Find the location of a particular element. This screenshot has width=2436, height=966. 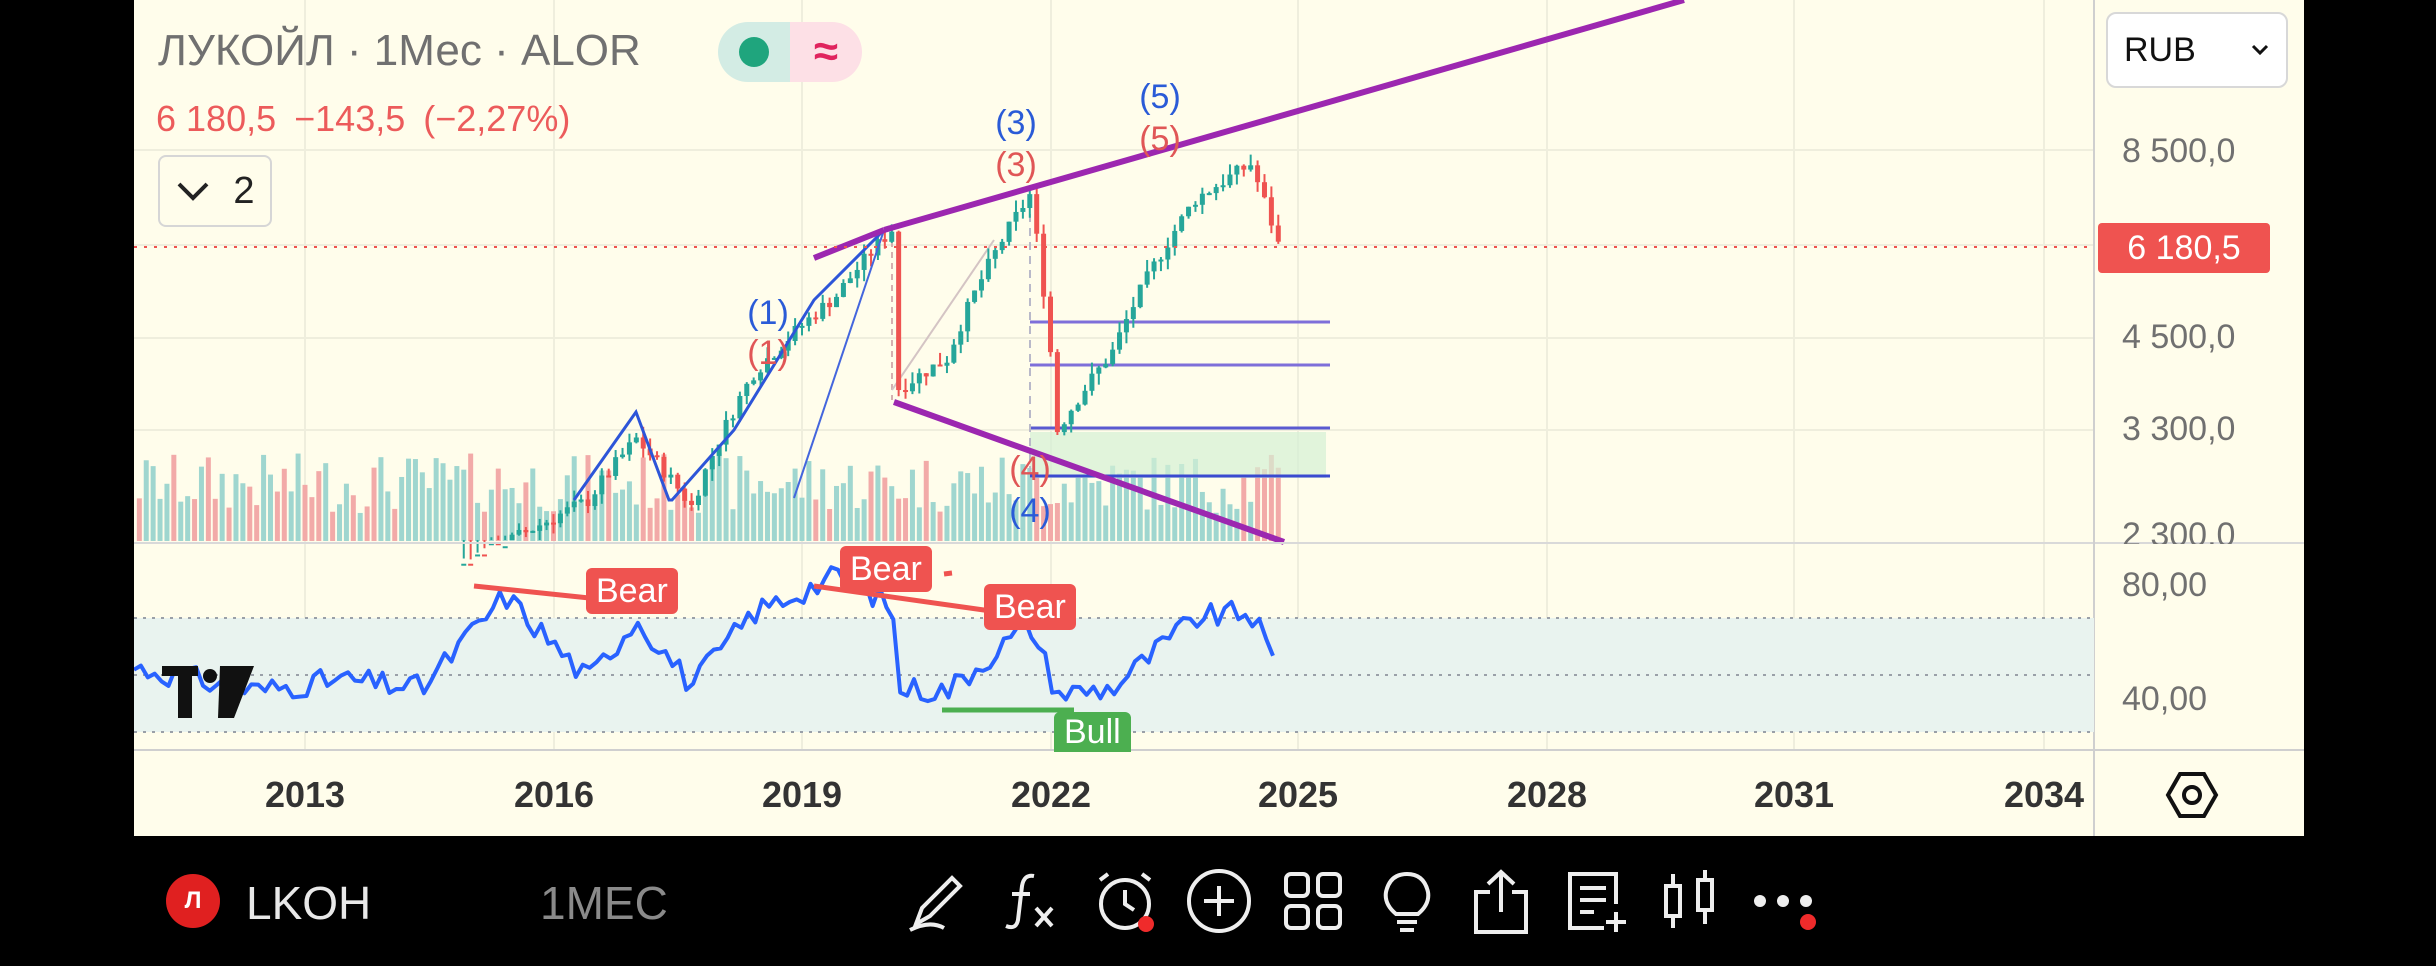

collapse-count: 2 is located at coordinates (244, 190).